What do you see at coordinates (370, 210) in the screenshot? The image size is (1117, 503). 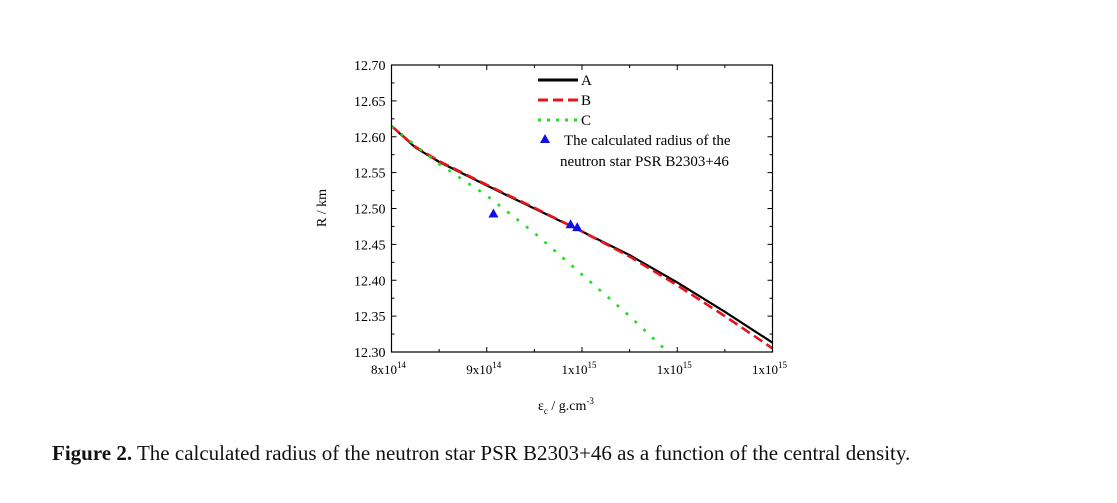 I see `y-tick-label: 12.50` at bounding box center [370, 210].